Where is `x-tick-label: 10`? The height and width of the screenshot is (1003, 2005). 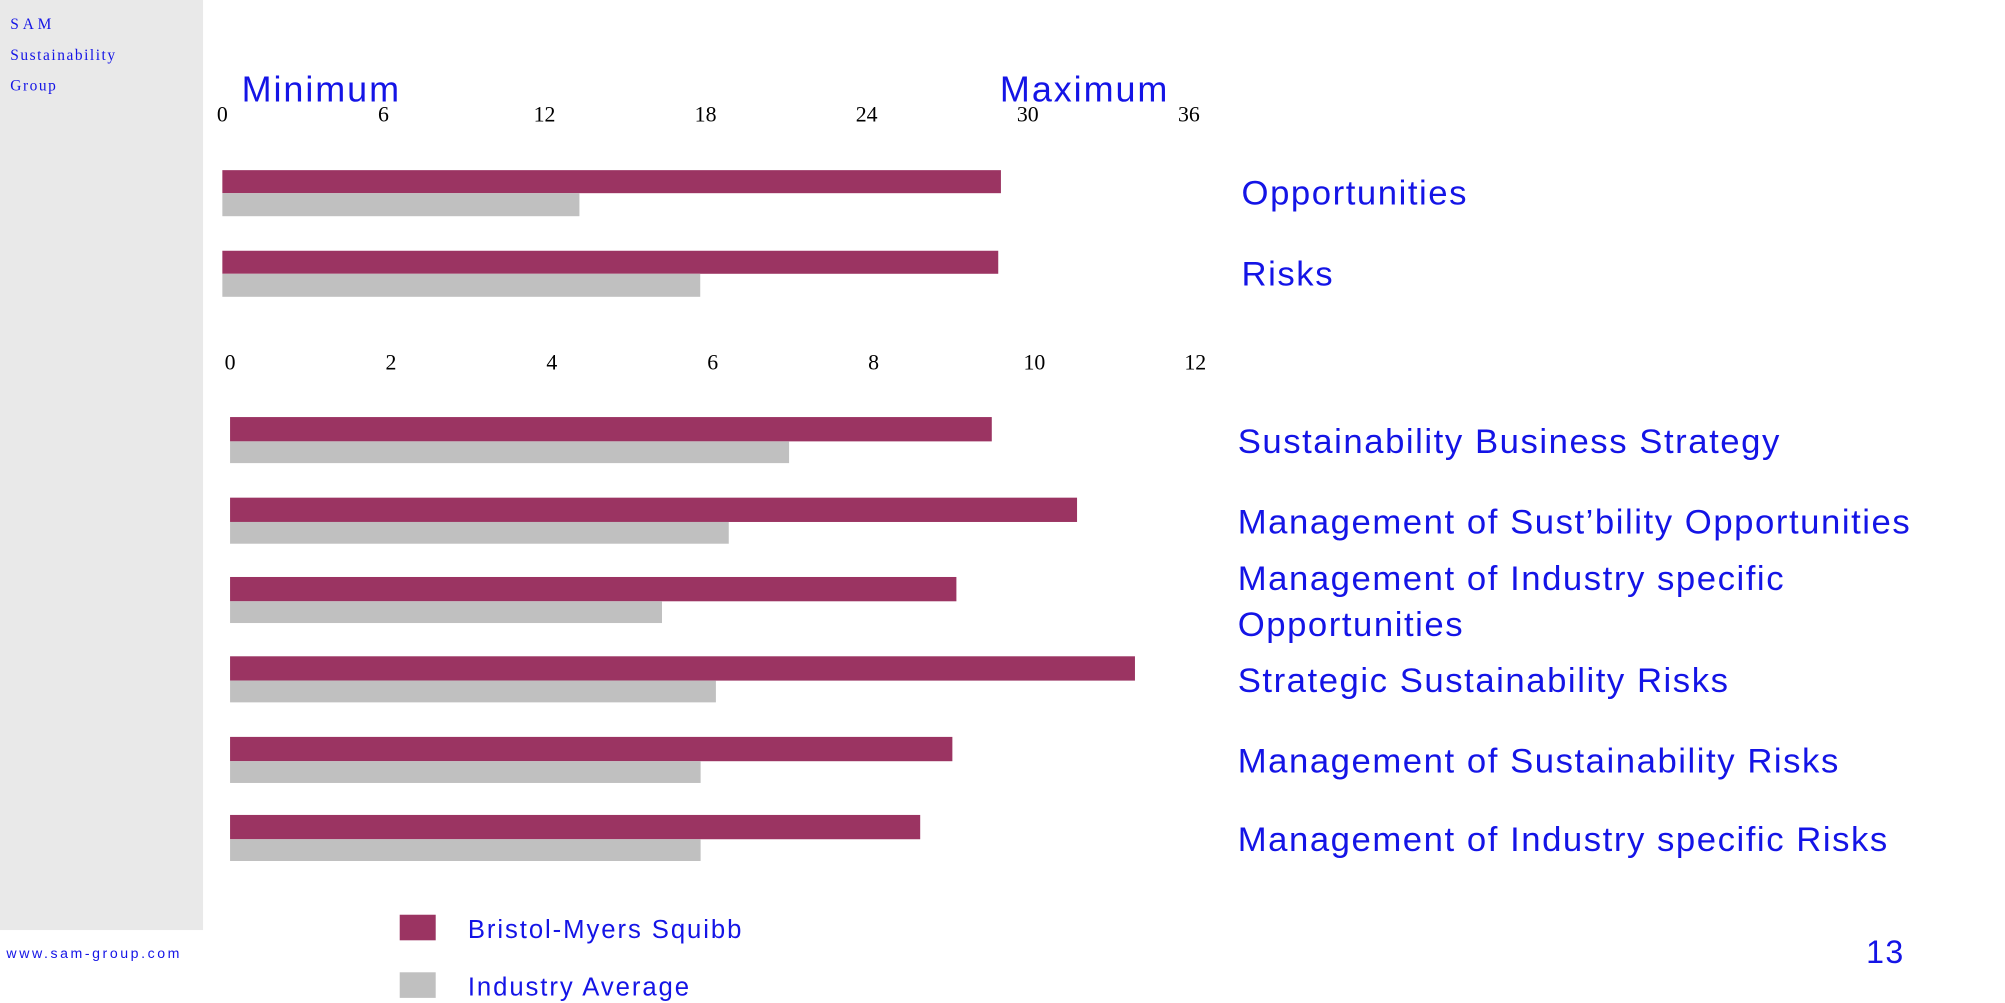
x-tick-label: 10 is located at coordinates (1035, 363).